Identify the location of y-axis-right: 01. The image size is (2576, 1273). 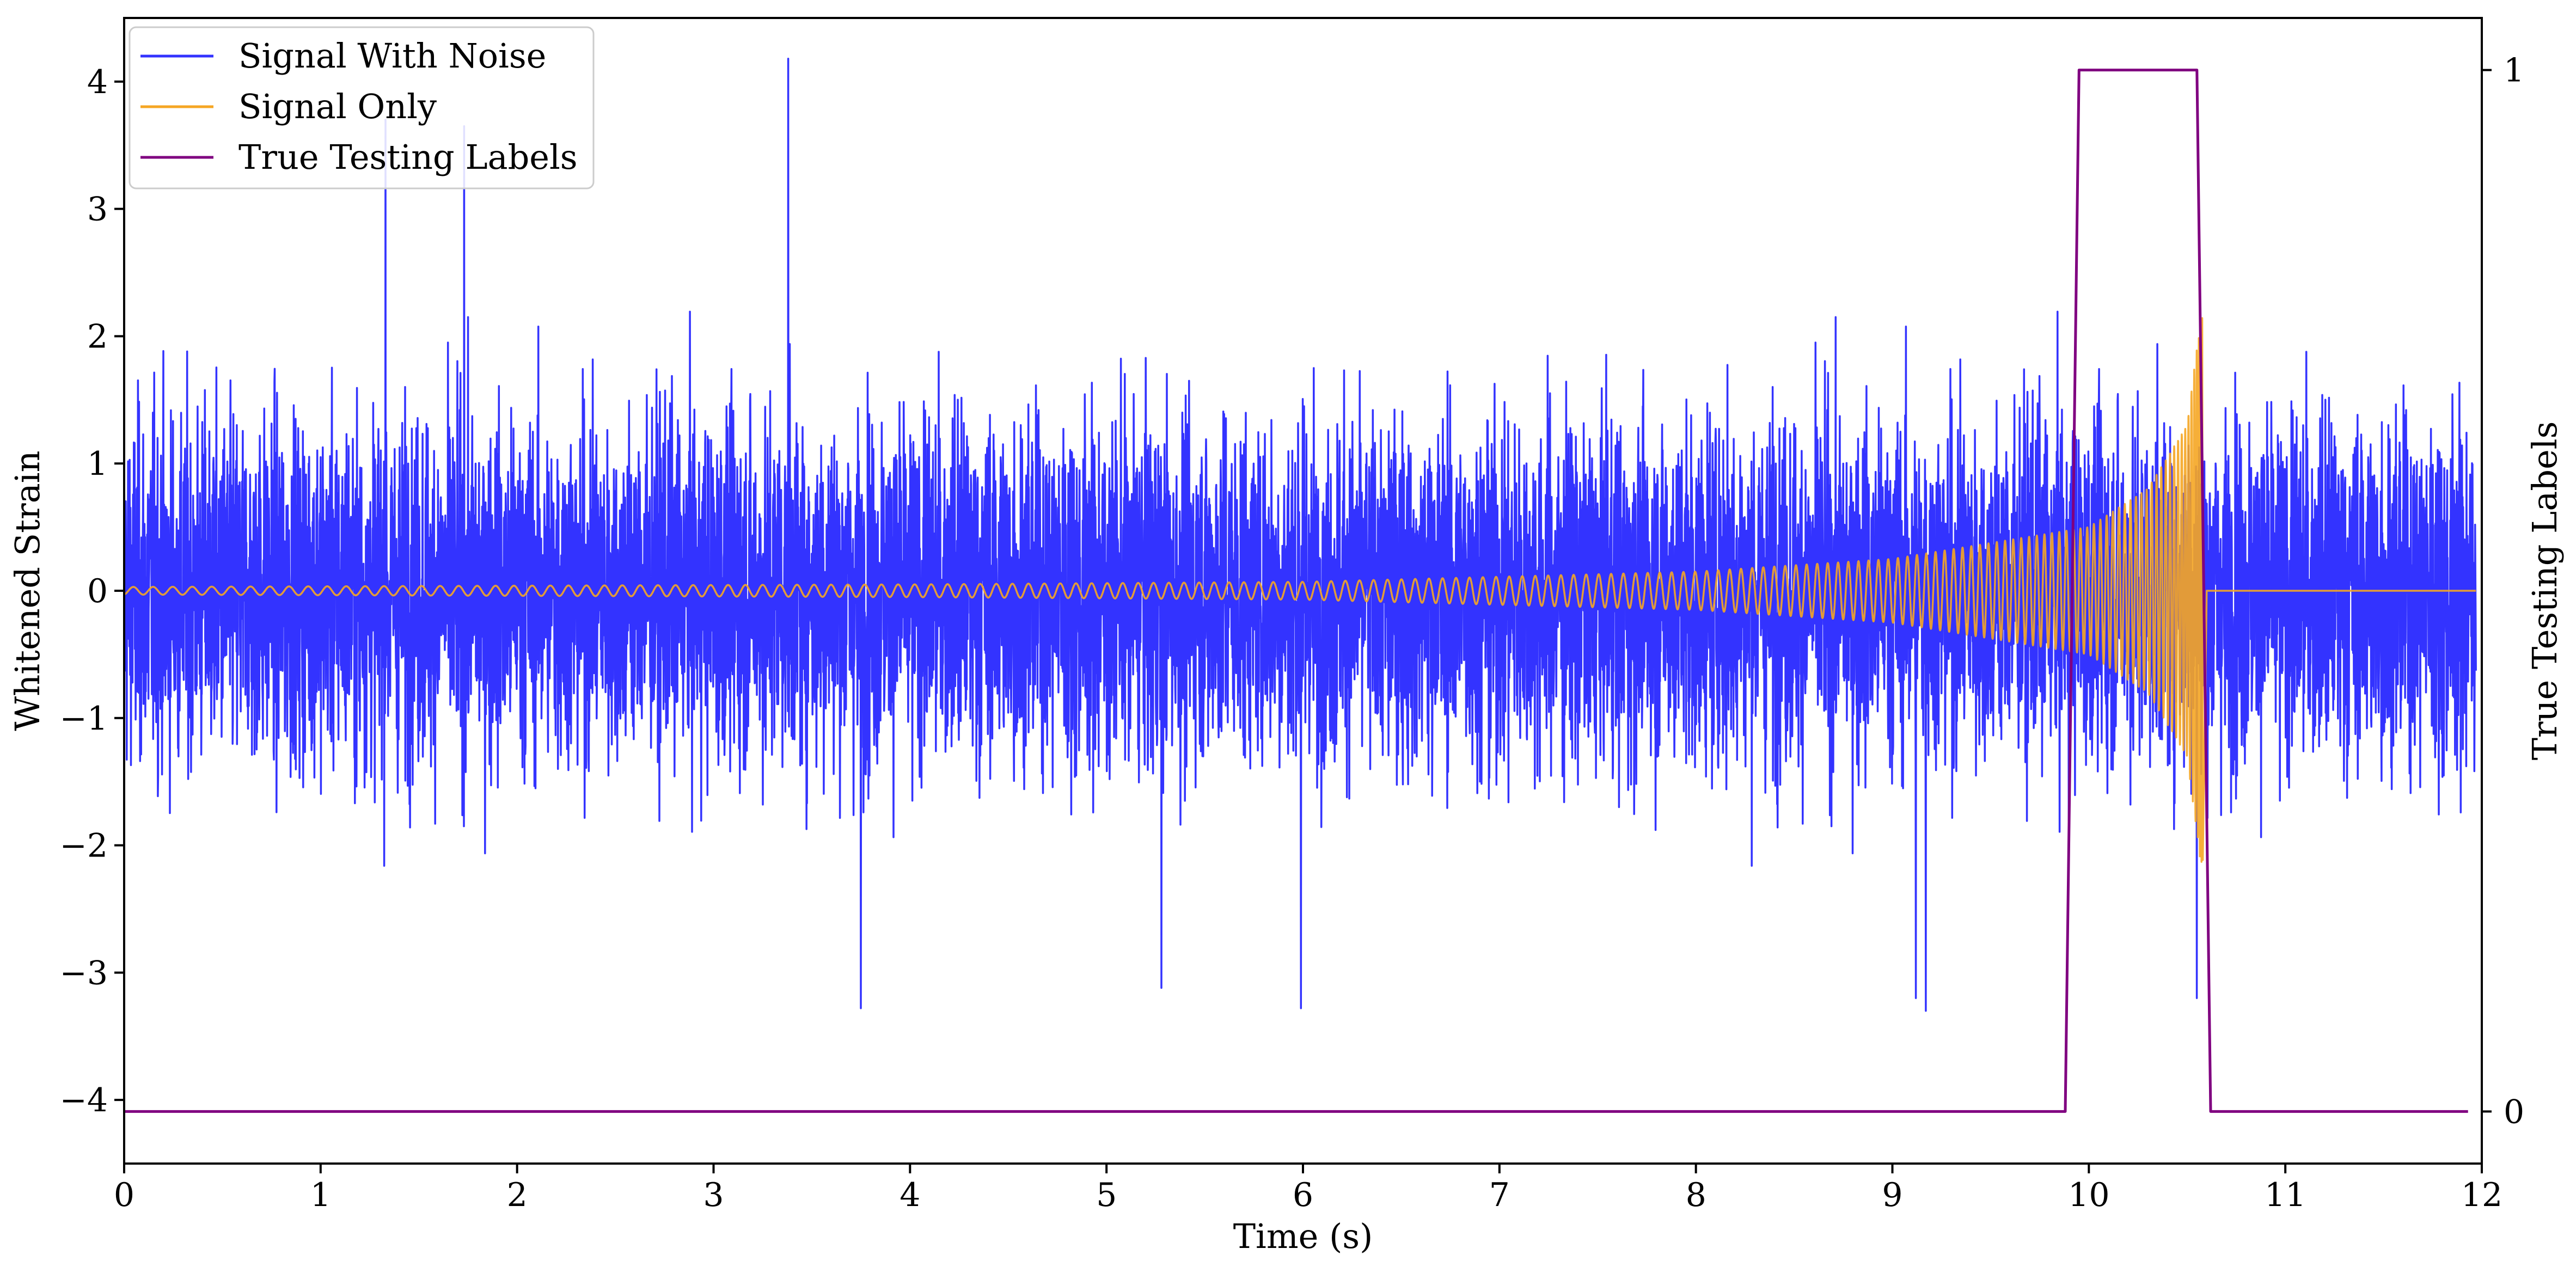
(2503, 591).